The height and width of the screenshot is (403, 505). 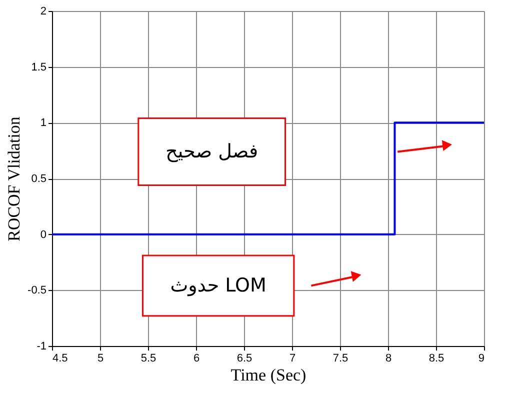 I want to click on annotation: حدوث LOM, so click(x=218, y=285).